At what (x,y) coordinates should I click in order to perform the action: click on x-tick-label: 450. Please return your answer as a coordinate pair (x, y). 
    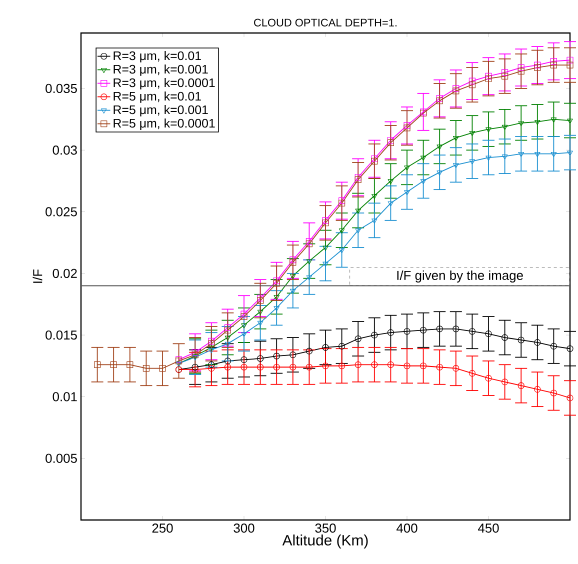
    Looking at the image, I should click on (488, 528).